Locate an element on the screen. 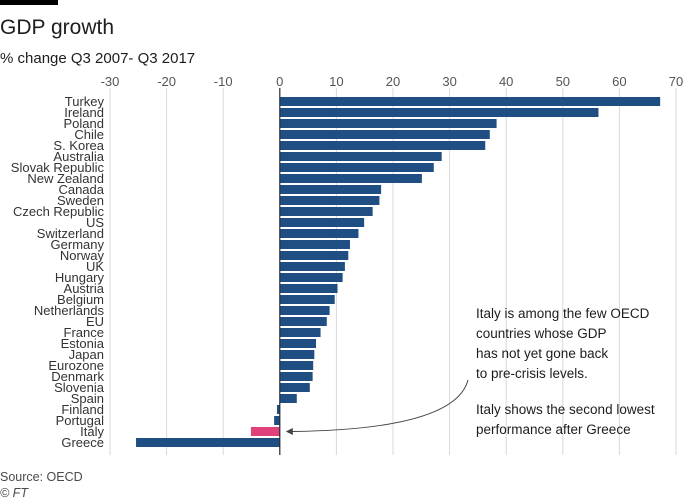 The width and height of the screenshot is (700, 500). category-label: Spain is located at coordinates (87, 398).